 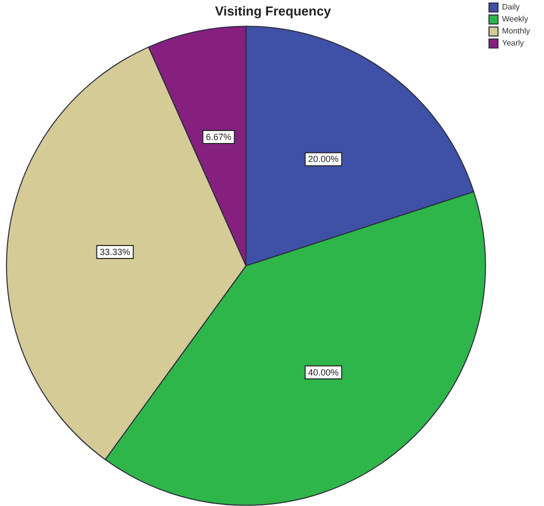 I want to click on data-label: 6.67%, so click(x=219, y=137).